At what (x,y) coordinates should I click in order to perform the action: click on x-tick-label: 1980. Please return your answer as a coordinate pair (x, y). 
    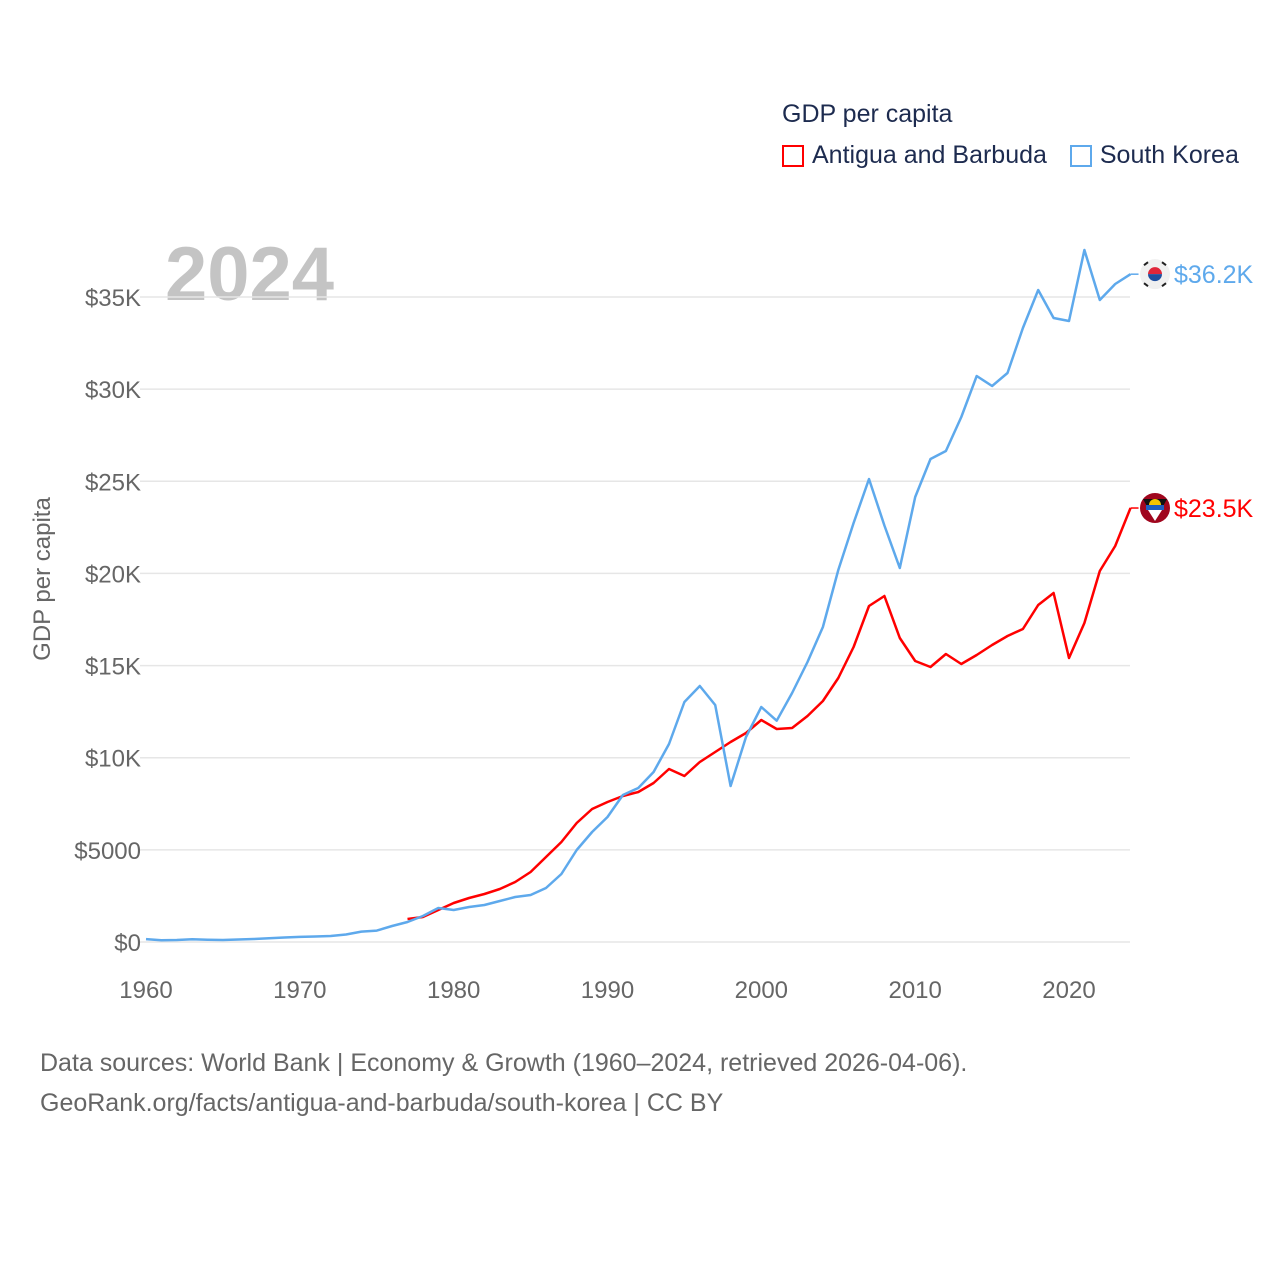
    Looking at the image, I should click on (453, 990).